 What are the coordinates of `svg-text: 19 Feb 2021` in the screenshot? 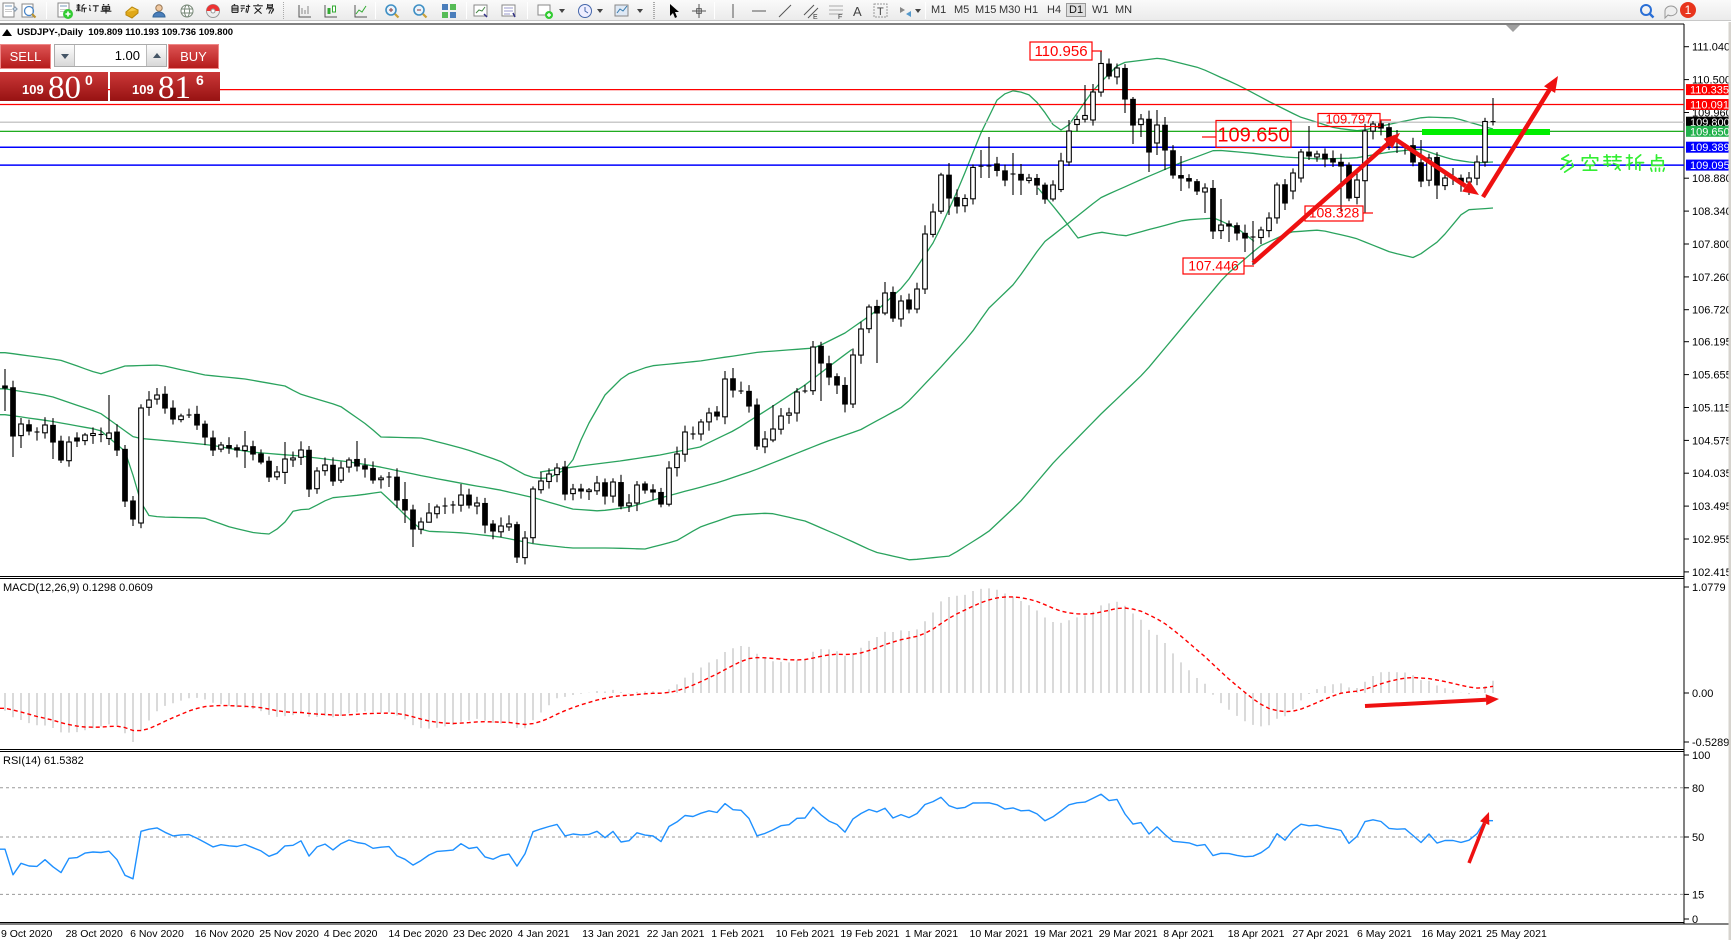 It's located at (869, 934).